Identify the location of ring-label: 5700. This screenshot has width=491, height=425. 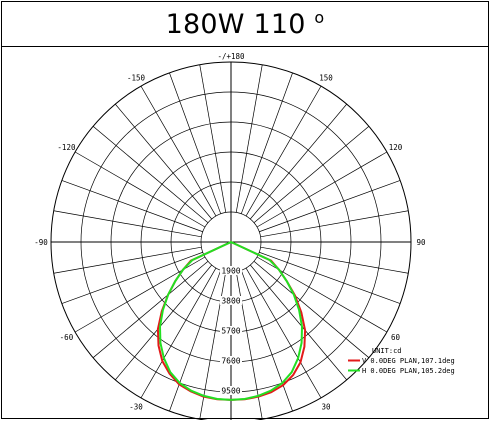
(230, 331).